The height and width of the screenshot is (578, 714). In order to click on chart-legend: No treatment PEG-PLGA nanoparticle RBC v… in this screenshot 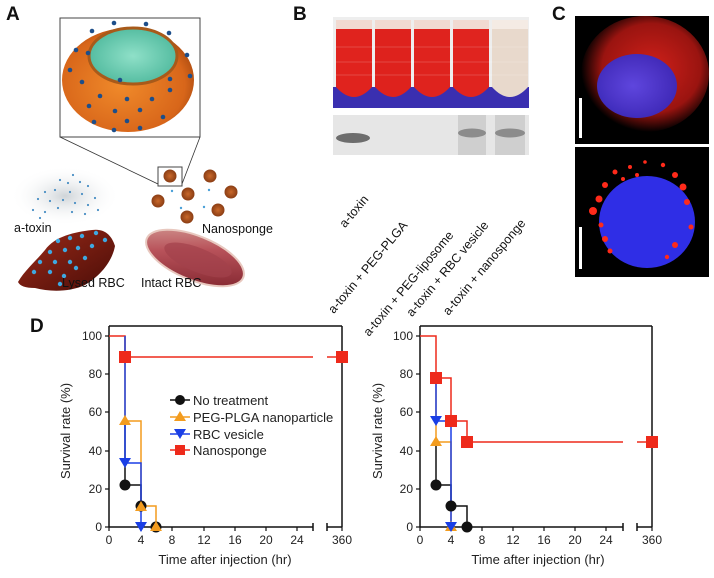, I will do `click(251, 425)`.